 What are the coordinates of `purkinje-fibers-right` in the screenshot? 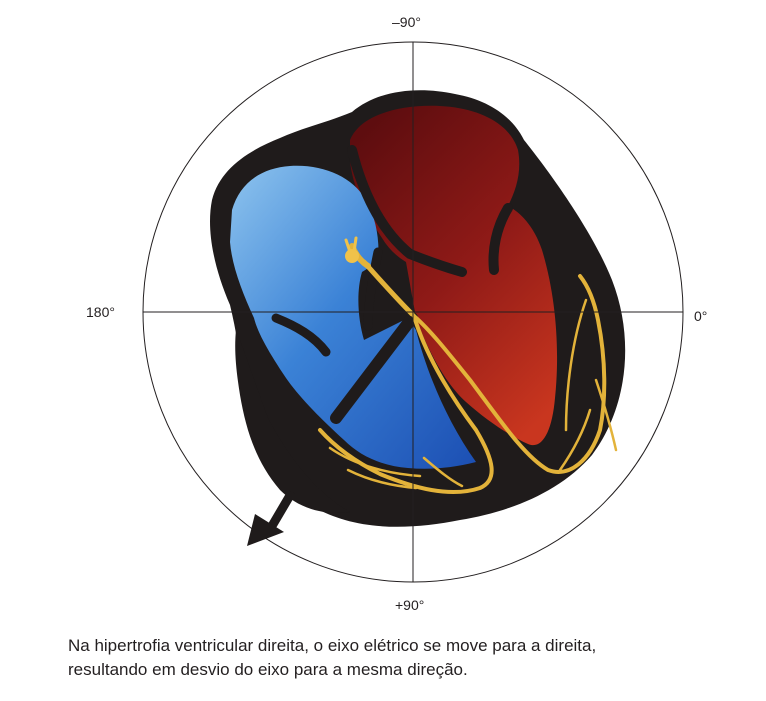 It's located at (396, 468).